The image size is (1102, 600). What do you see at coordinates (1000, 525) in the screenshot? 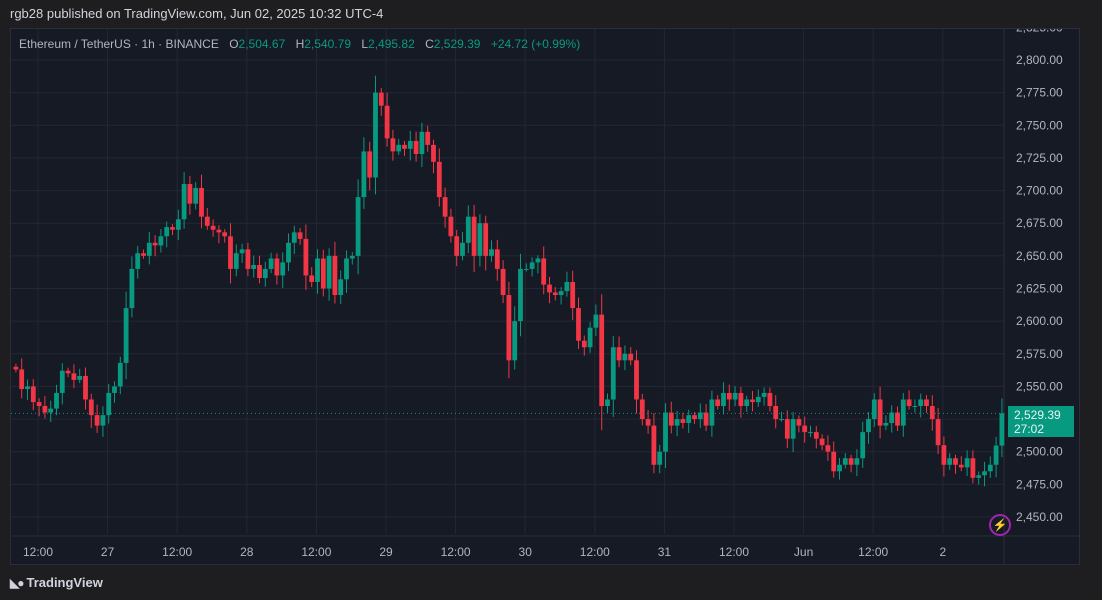
I see `lightning-icon: ⚡` at bounding box center [1000, 525].